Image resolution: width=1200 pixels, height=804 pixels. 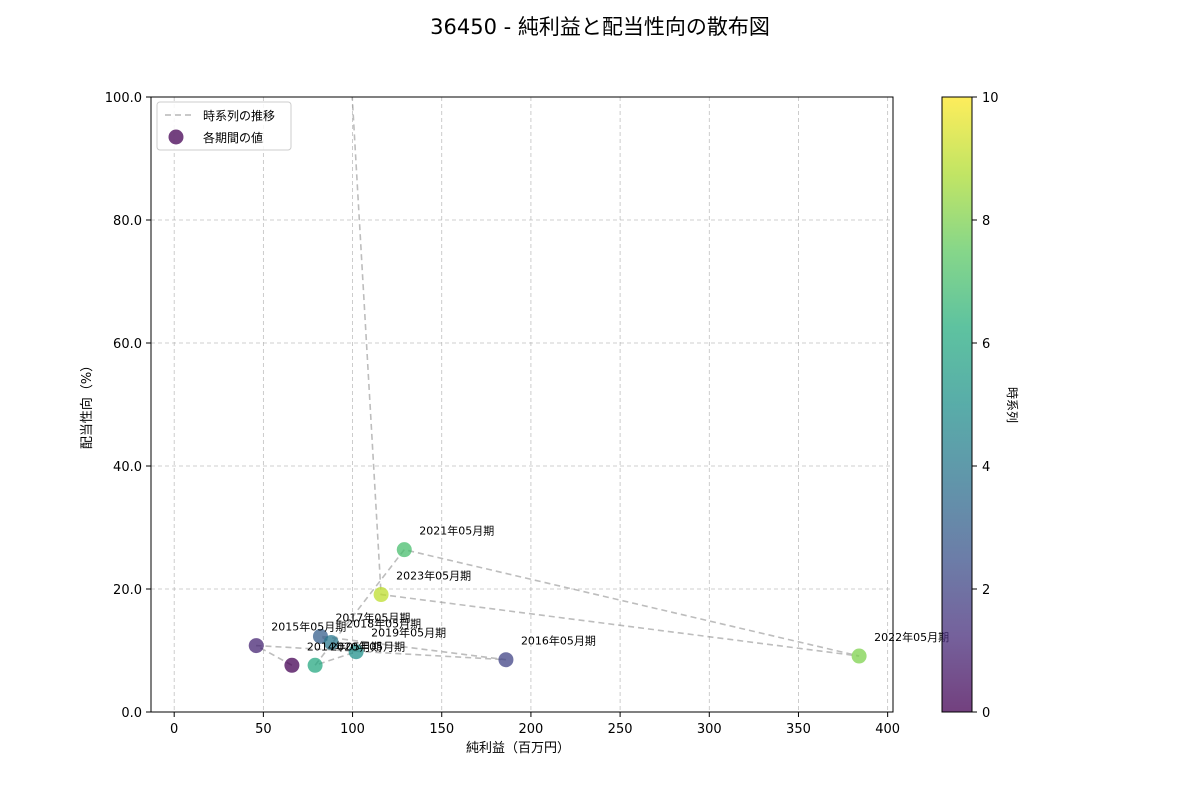 What do you see at coordinates (123, 98) in the screenshot?
I see `y-tick-label: 100.0` at bounding box center [123, 98].